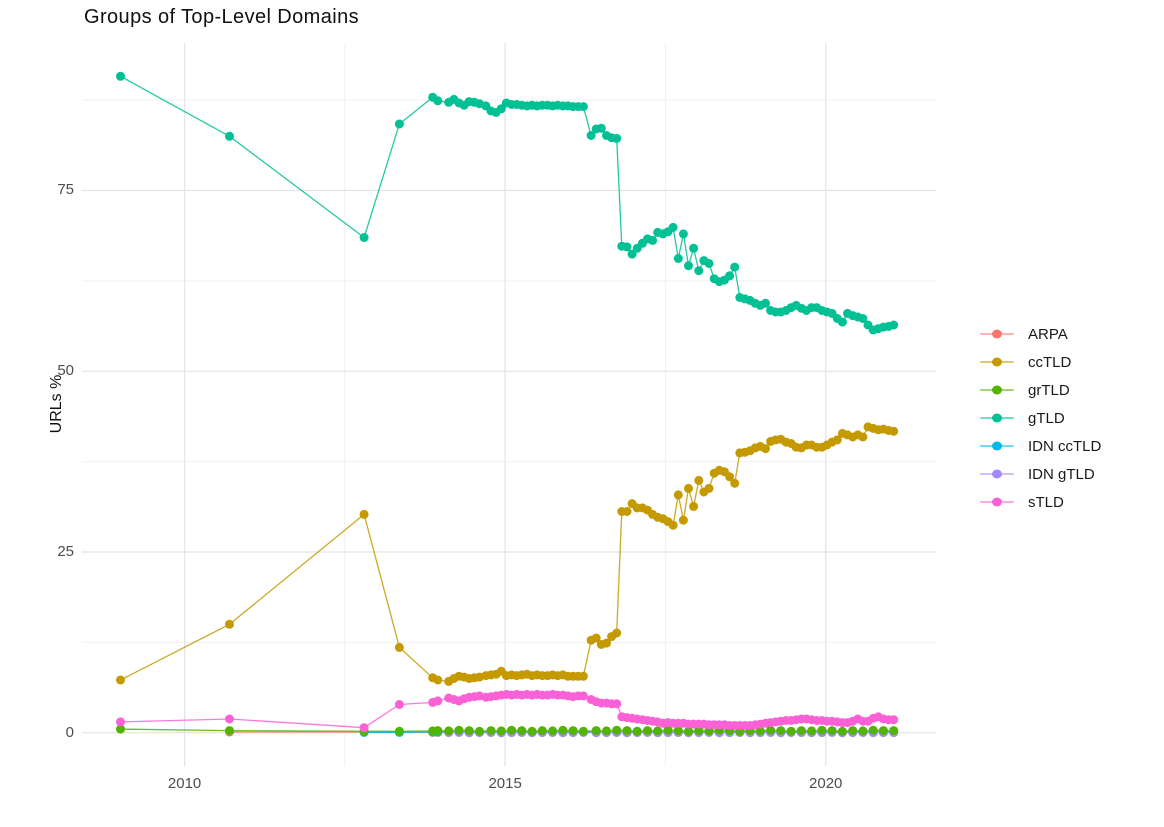  I want to click on legend-label: ARPA, so click(1048, 334).